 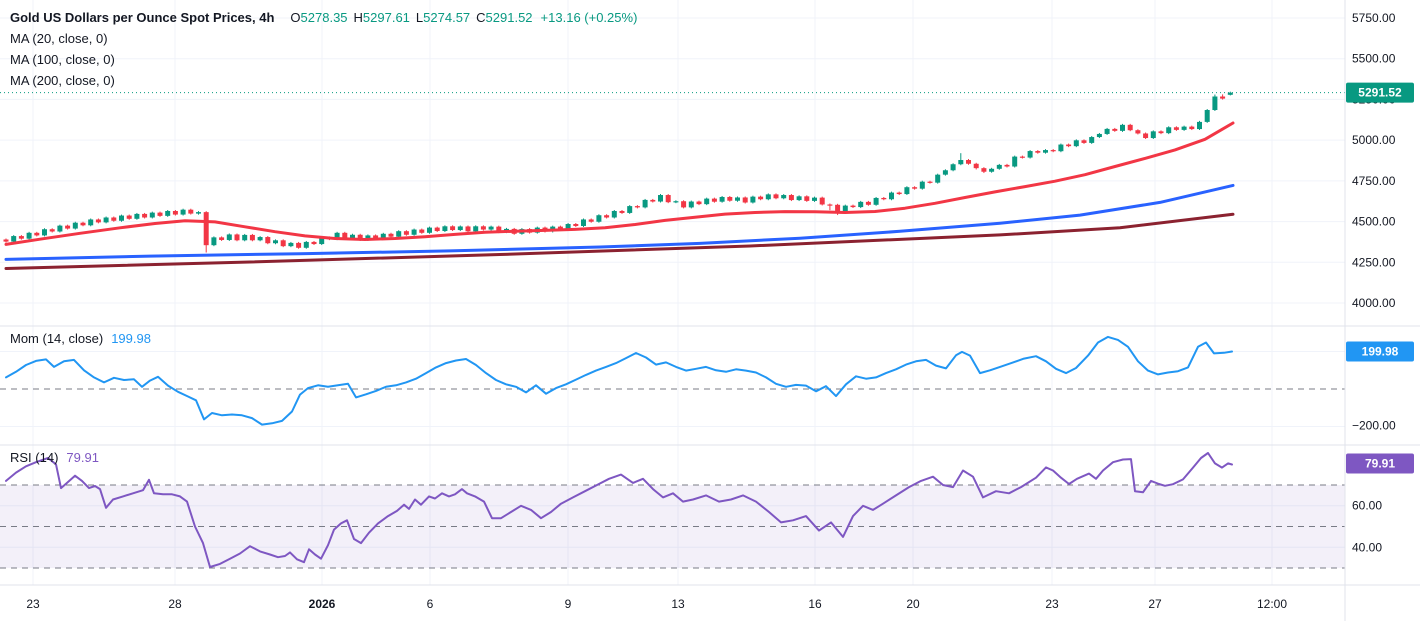 I want to click on ma100-line, so click(x=619, y=222).